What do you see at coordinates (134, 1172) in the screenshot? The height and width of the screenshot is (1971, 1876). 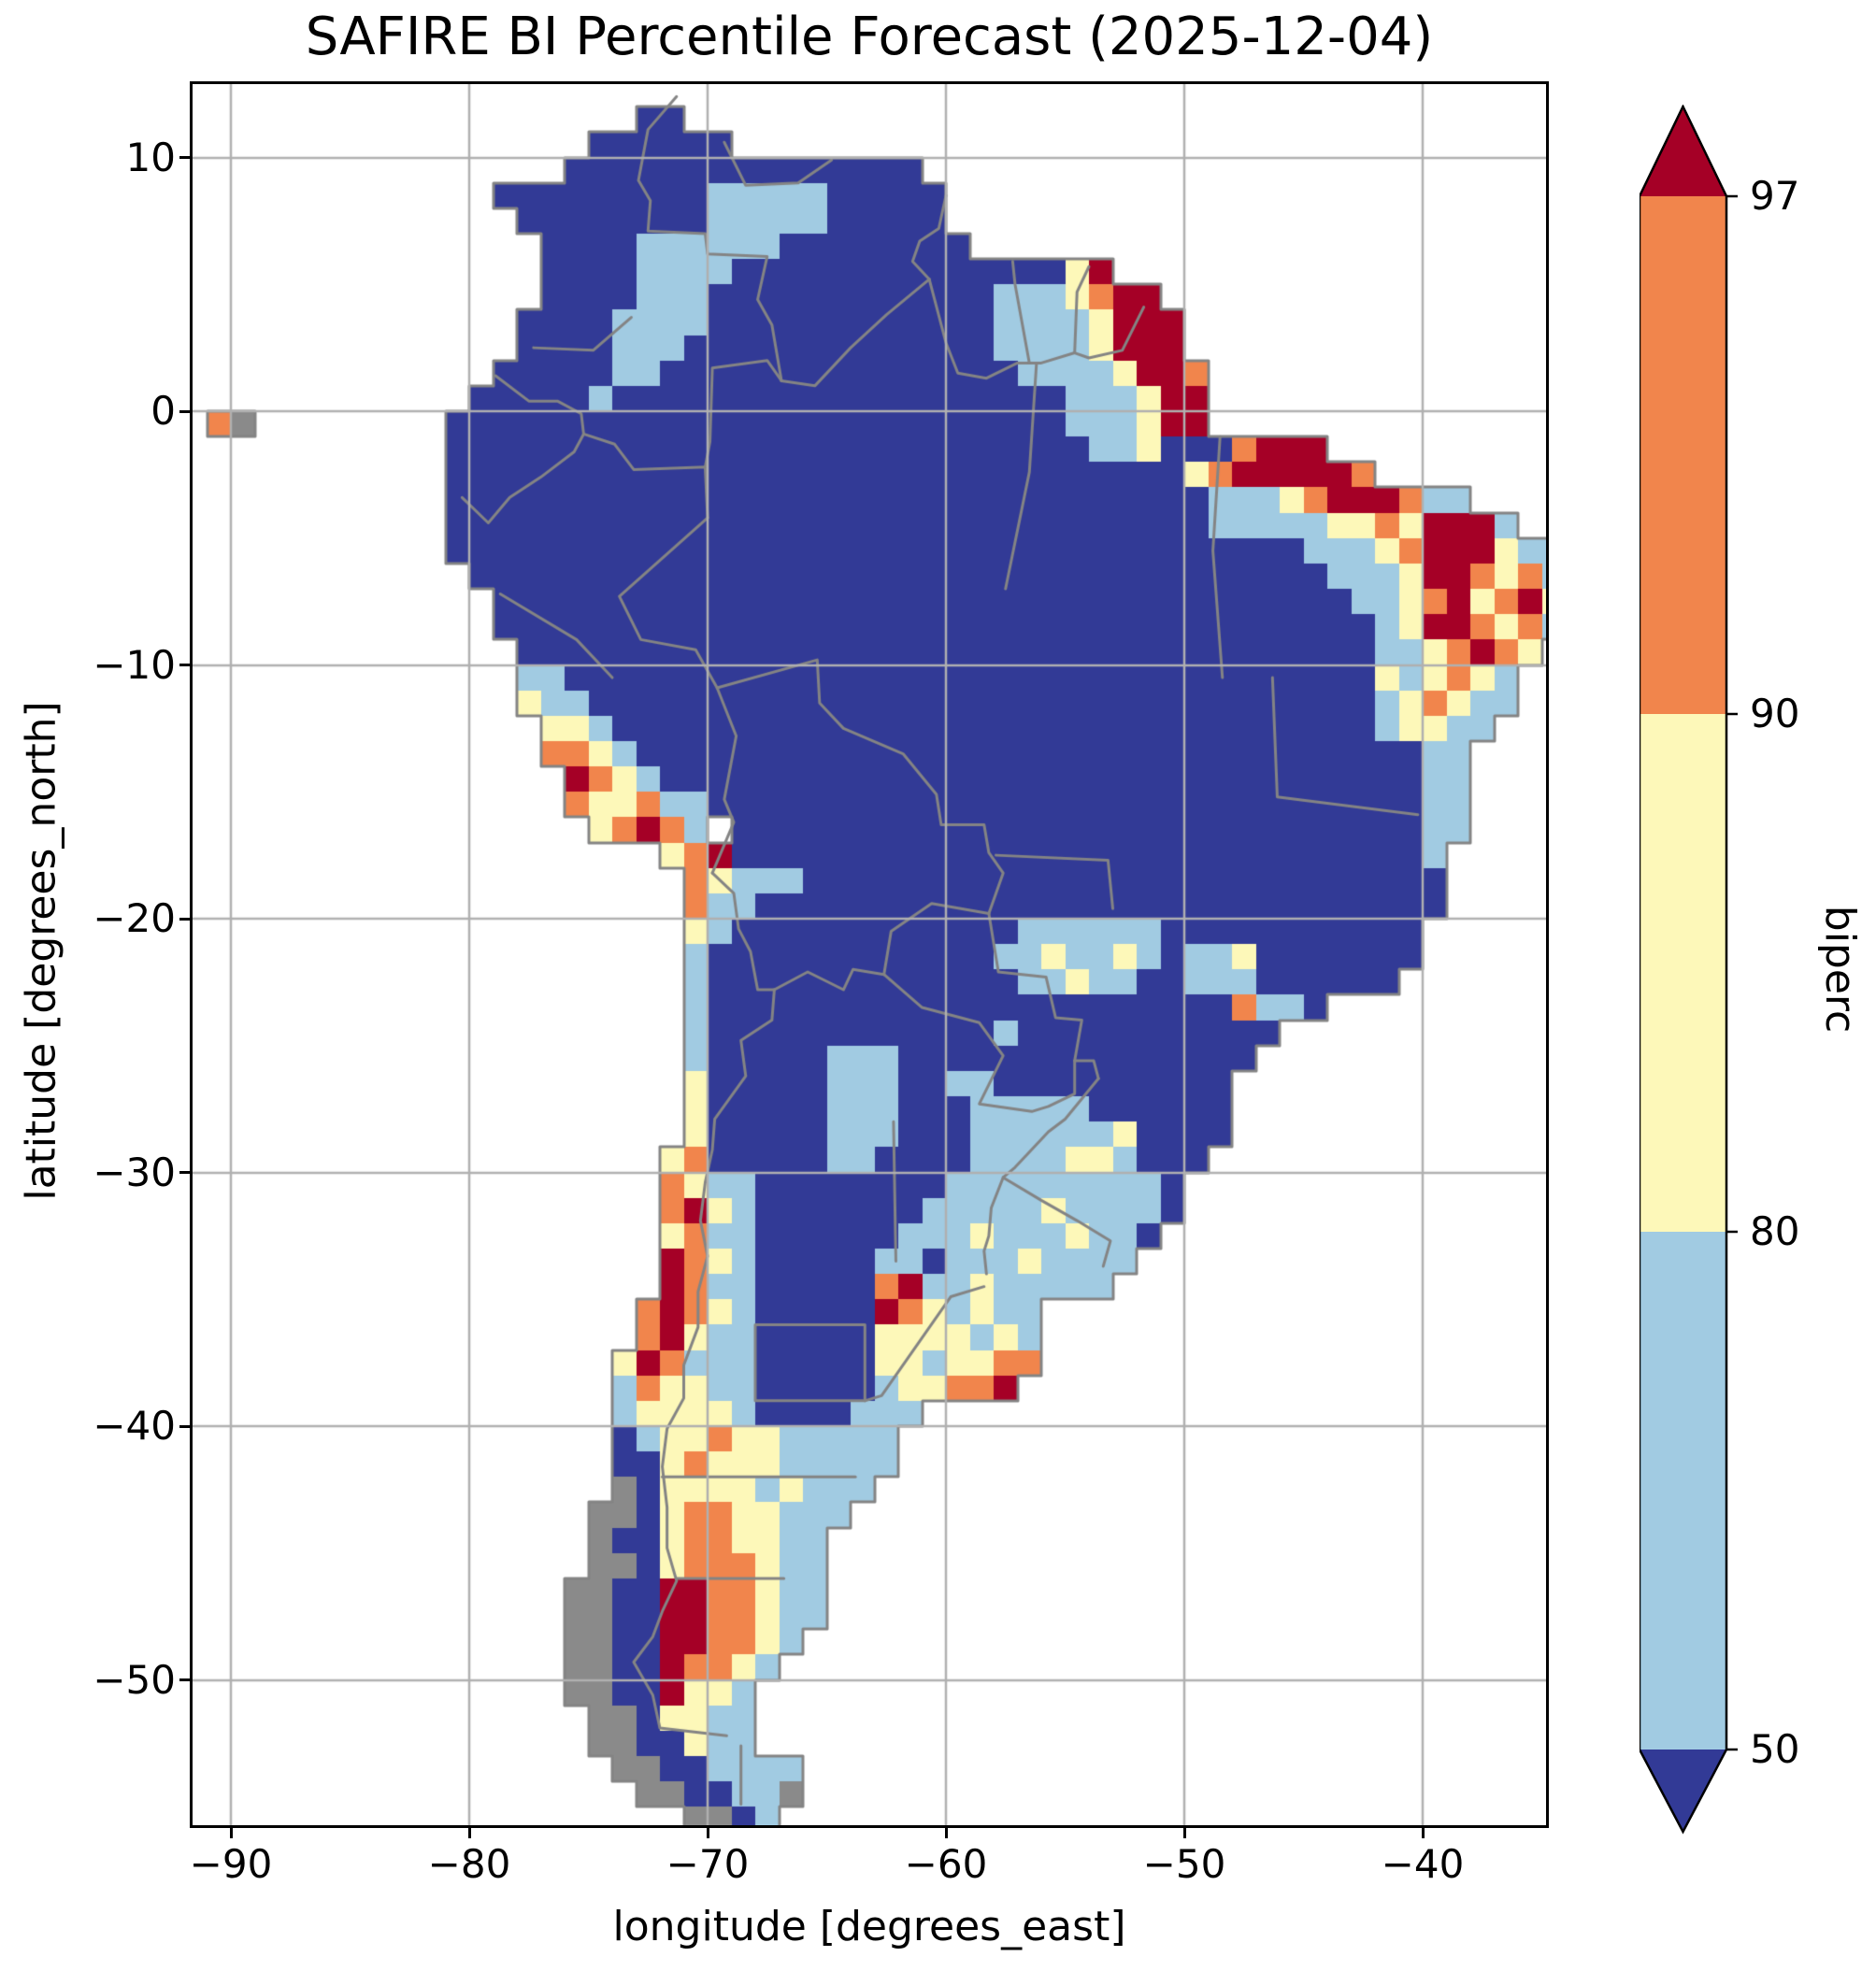 I see `y-tick-label: −30` at bounding box center [134, 1172].